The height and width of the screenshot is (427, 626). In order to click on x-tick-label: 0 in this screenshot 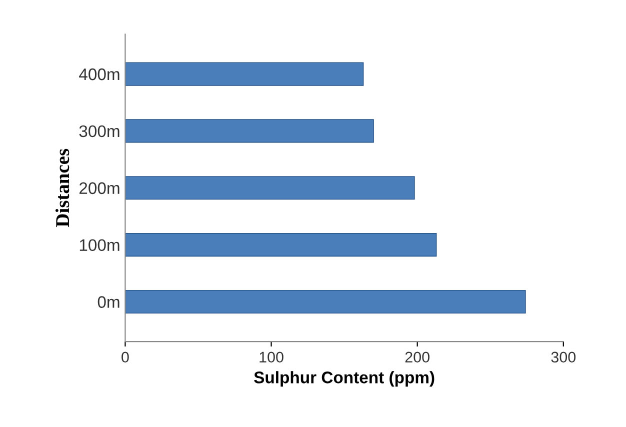, I will do `click(125, 357)`.